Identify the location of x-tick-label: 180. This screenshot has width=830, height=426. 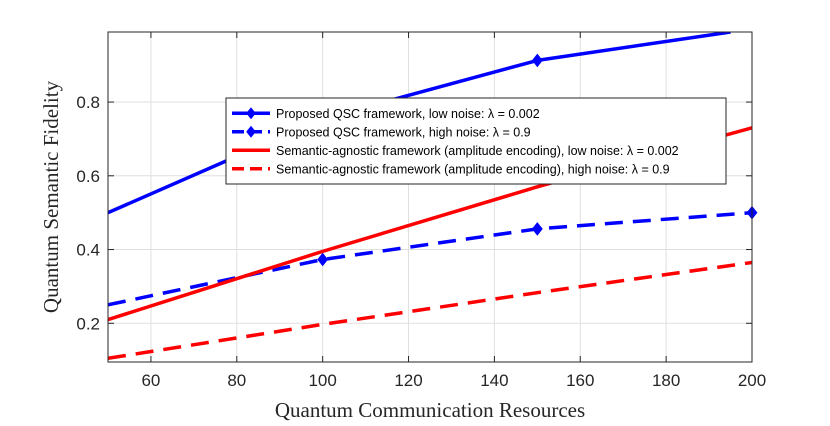
(666, 380).